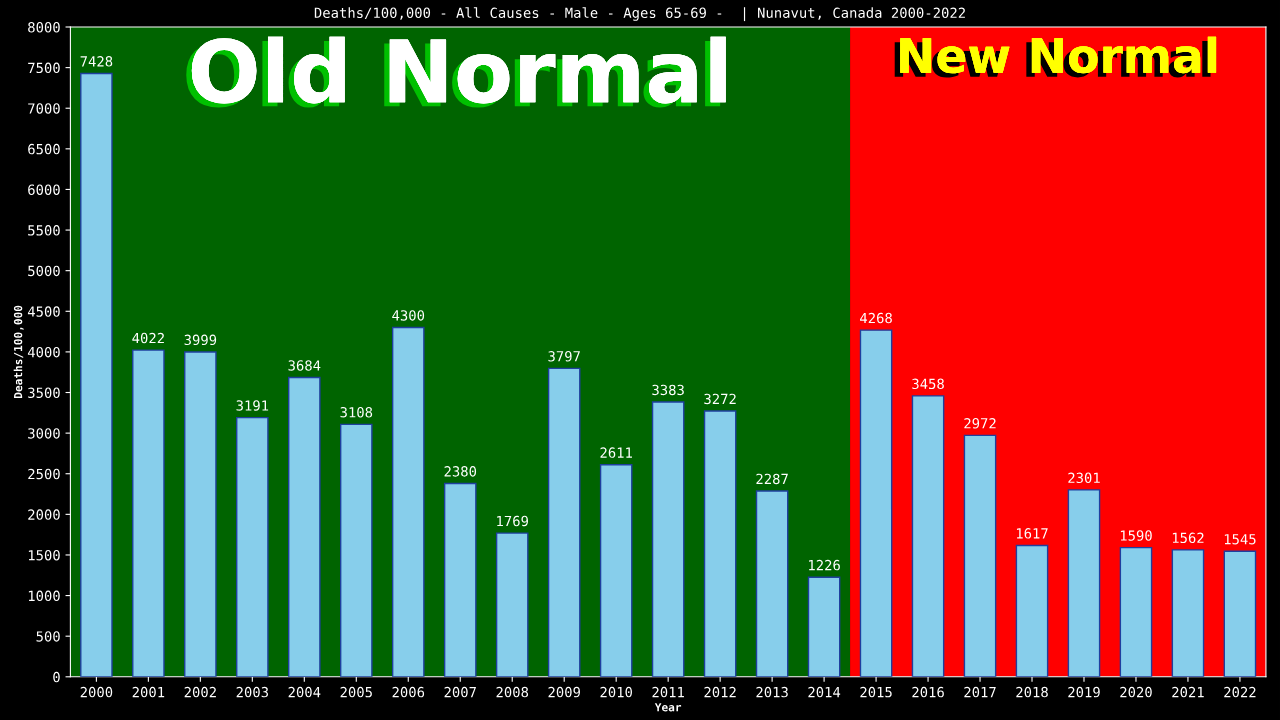 This screenshot has width=1280, height=720. What do you see at coordinates (408, 315) in the screenshot?
I see `data-label: 4300` at bounding box center [408, 315].